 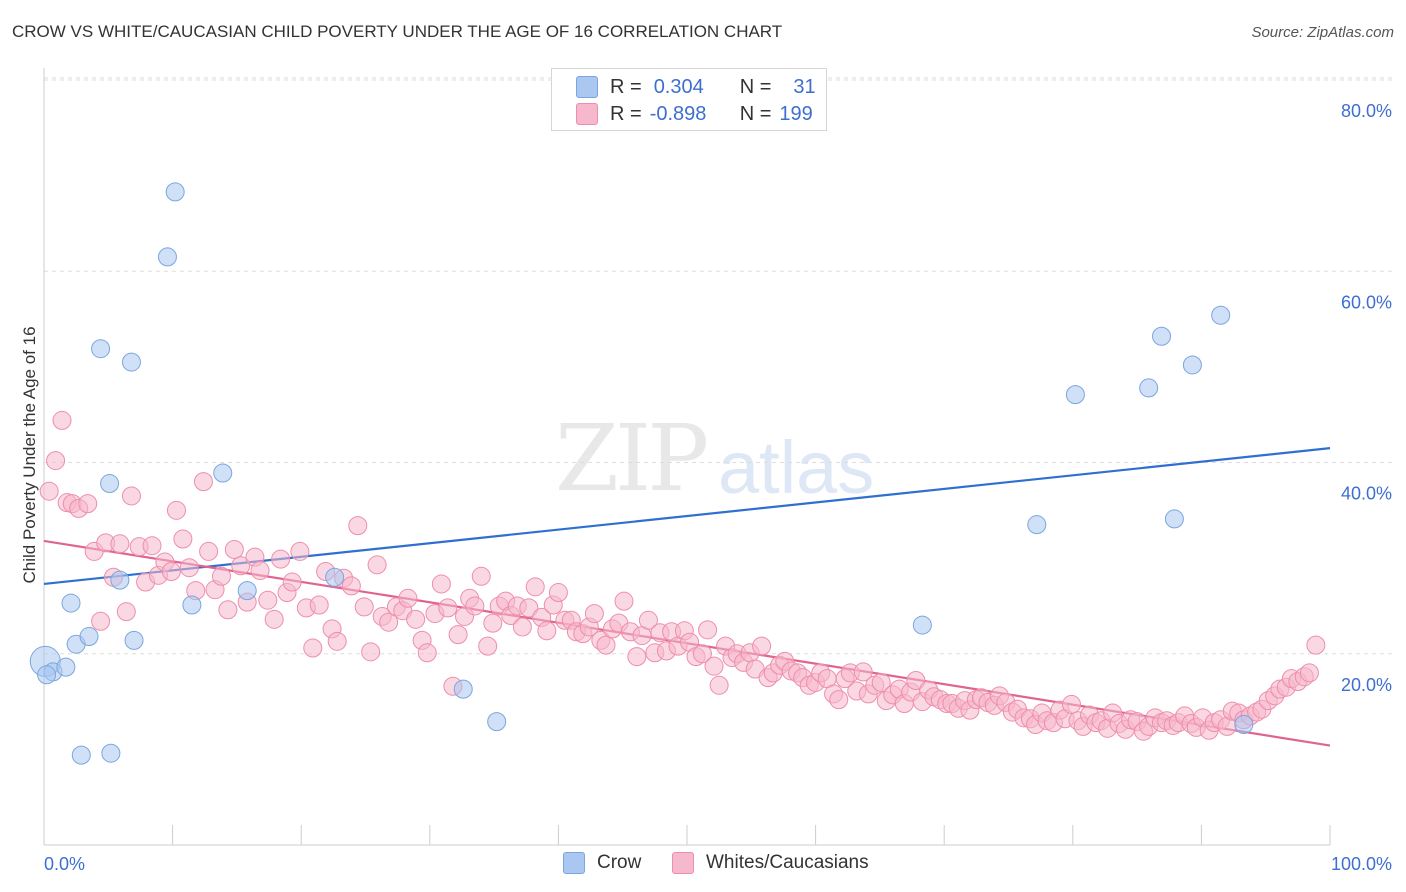 I want to click on watermark-zip: ZIP, so click(x=632, y=458).